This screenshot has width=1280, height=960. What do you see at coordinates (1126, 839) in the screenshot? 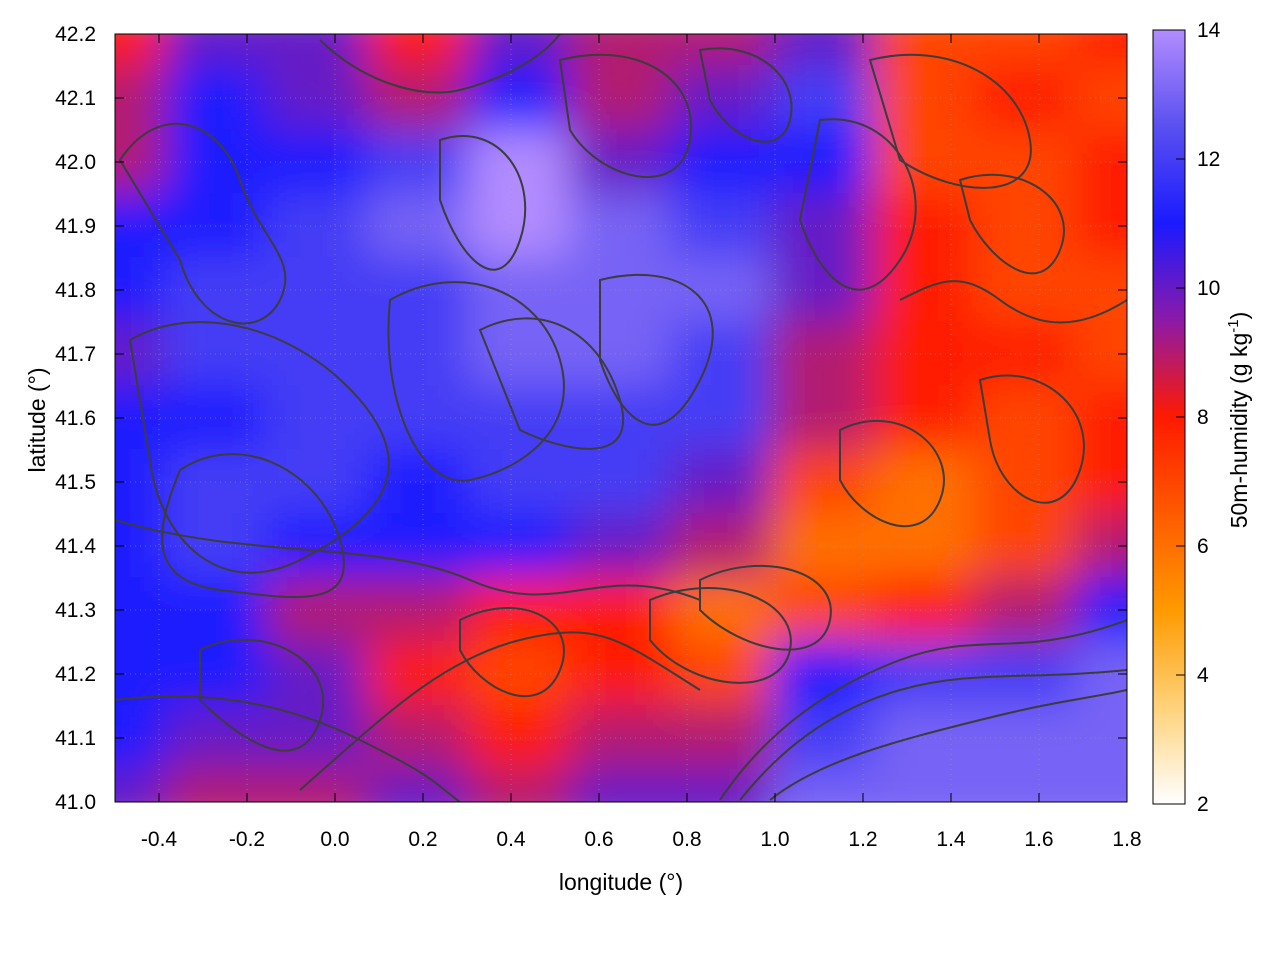
I see `x-tick-label: 1.8` at bounding box center [1126, 839].